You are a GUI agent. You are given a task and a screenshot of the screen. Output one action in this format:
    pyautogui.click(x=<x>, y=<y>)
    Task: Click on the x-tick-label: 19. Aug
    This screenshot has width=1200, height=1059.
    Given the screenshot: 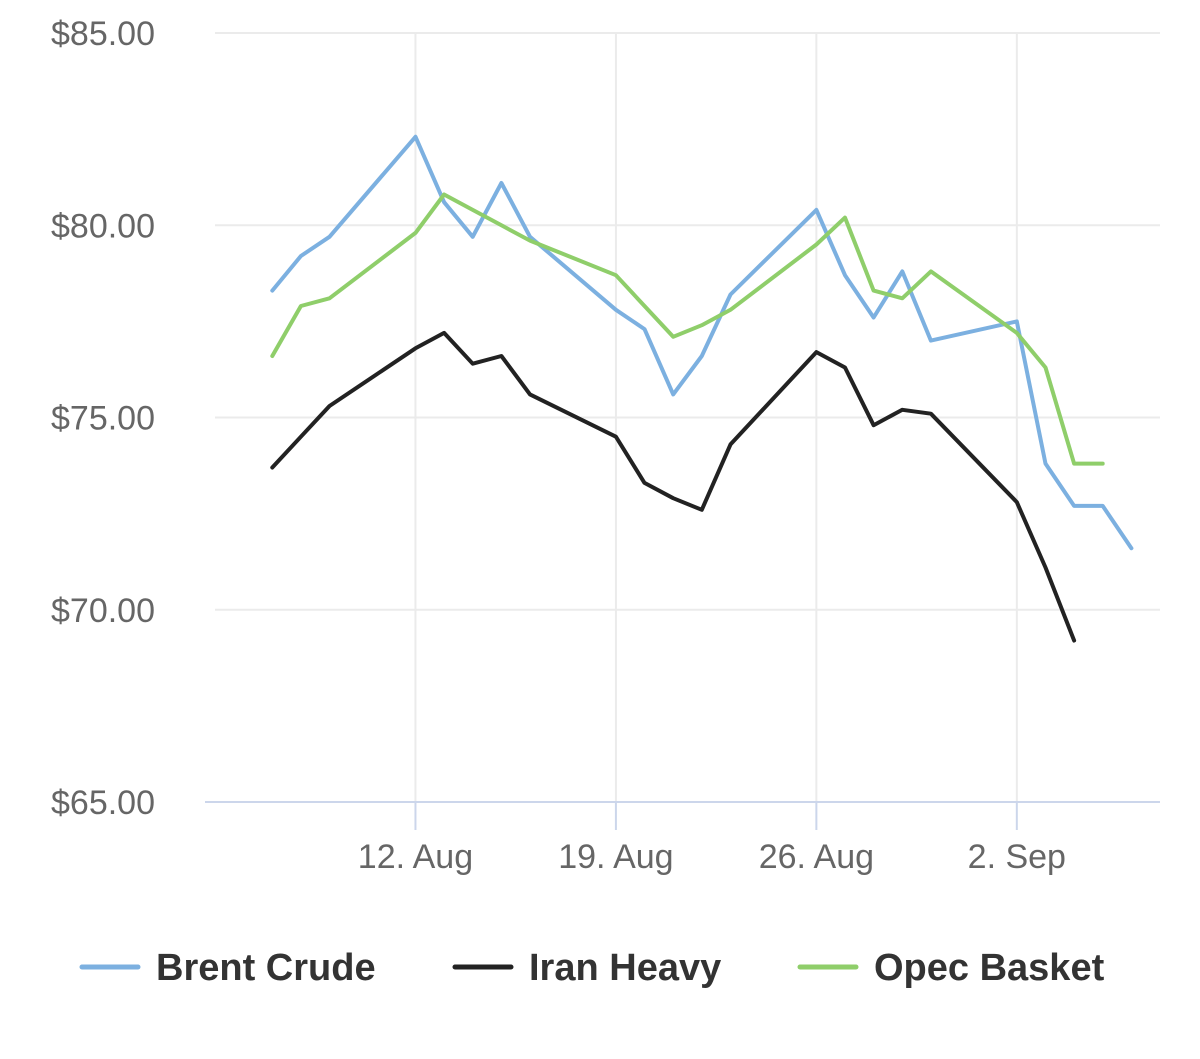 What is the action you would take?
    pyautogui.click(x=615, y=857)
    